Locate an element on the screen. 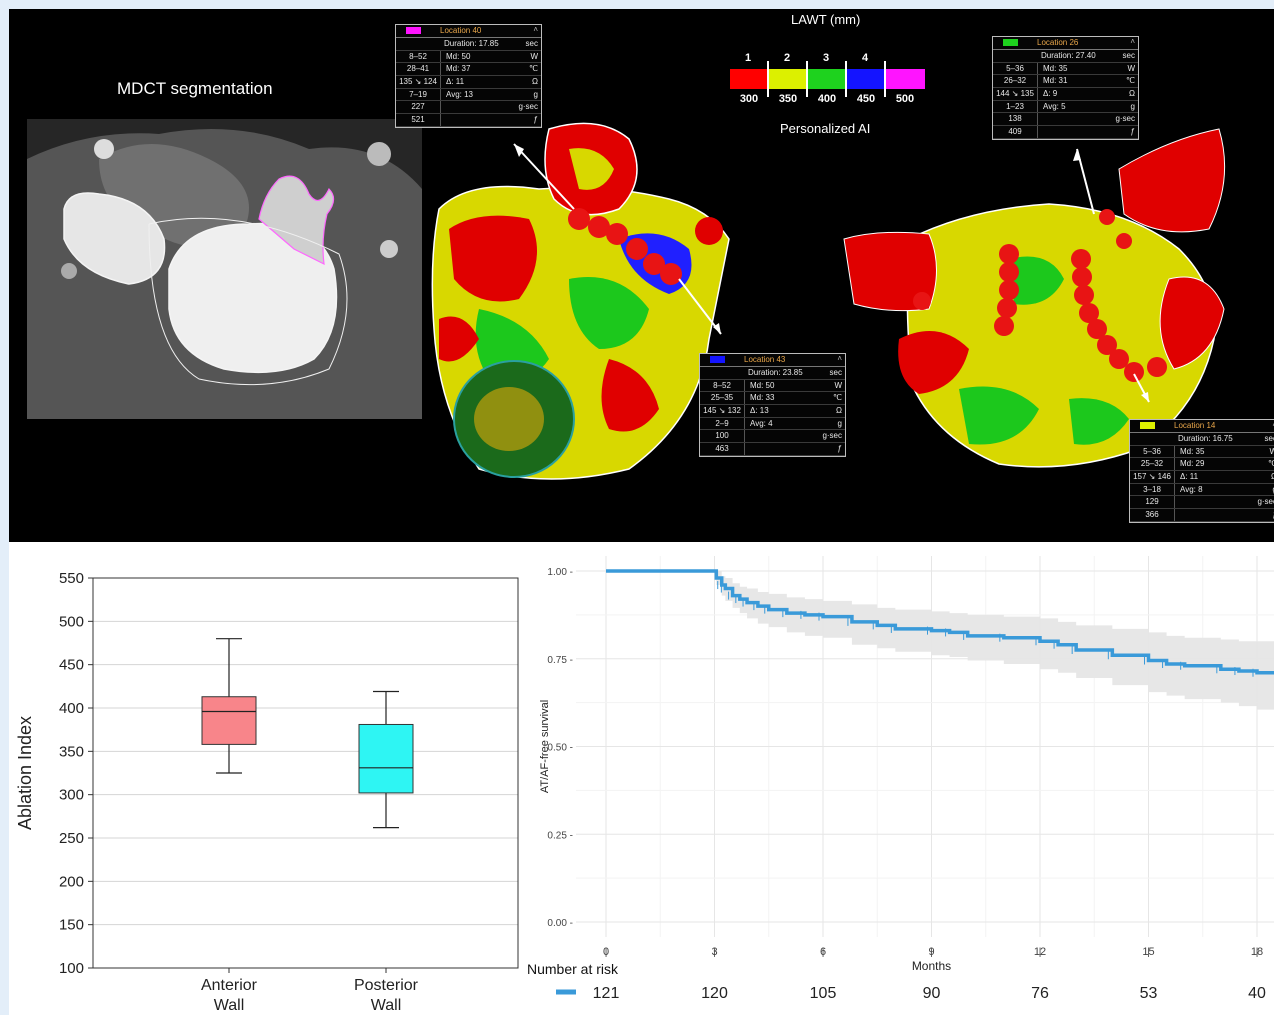 This screenshot has width=1274, height=1015. info-range: 25–35 is located at coordinates (722, 398).